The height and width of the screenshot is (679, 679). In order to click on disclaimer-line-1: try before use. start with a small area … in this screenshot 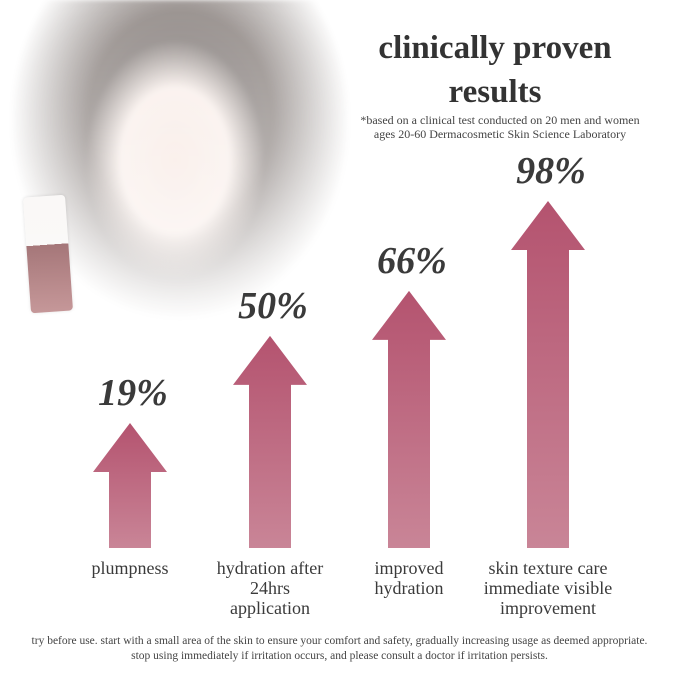, I will do `click(339, 641)`.